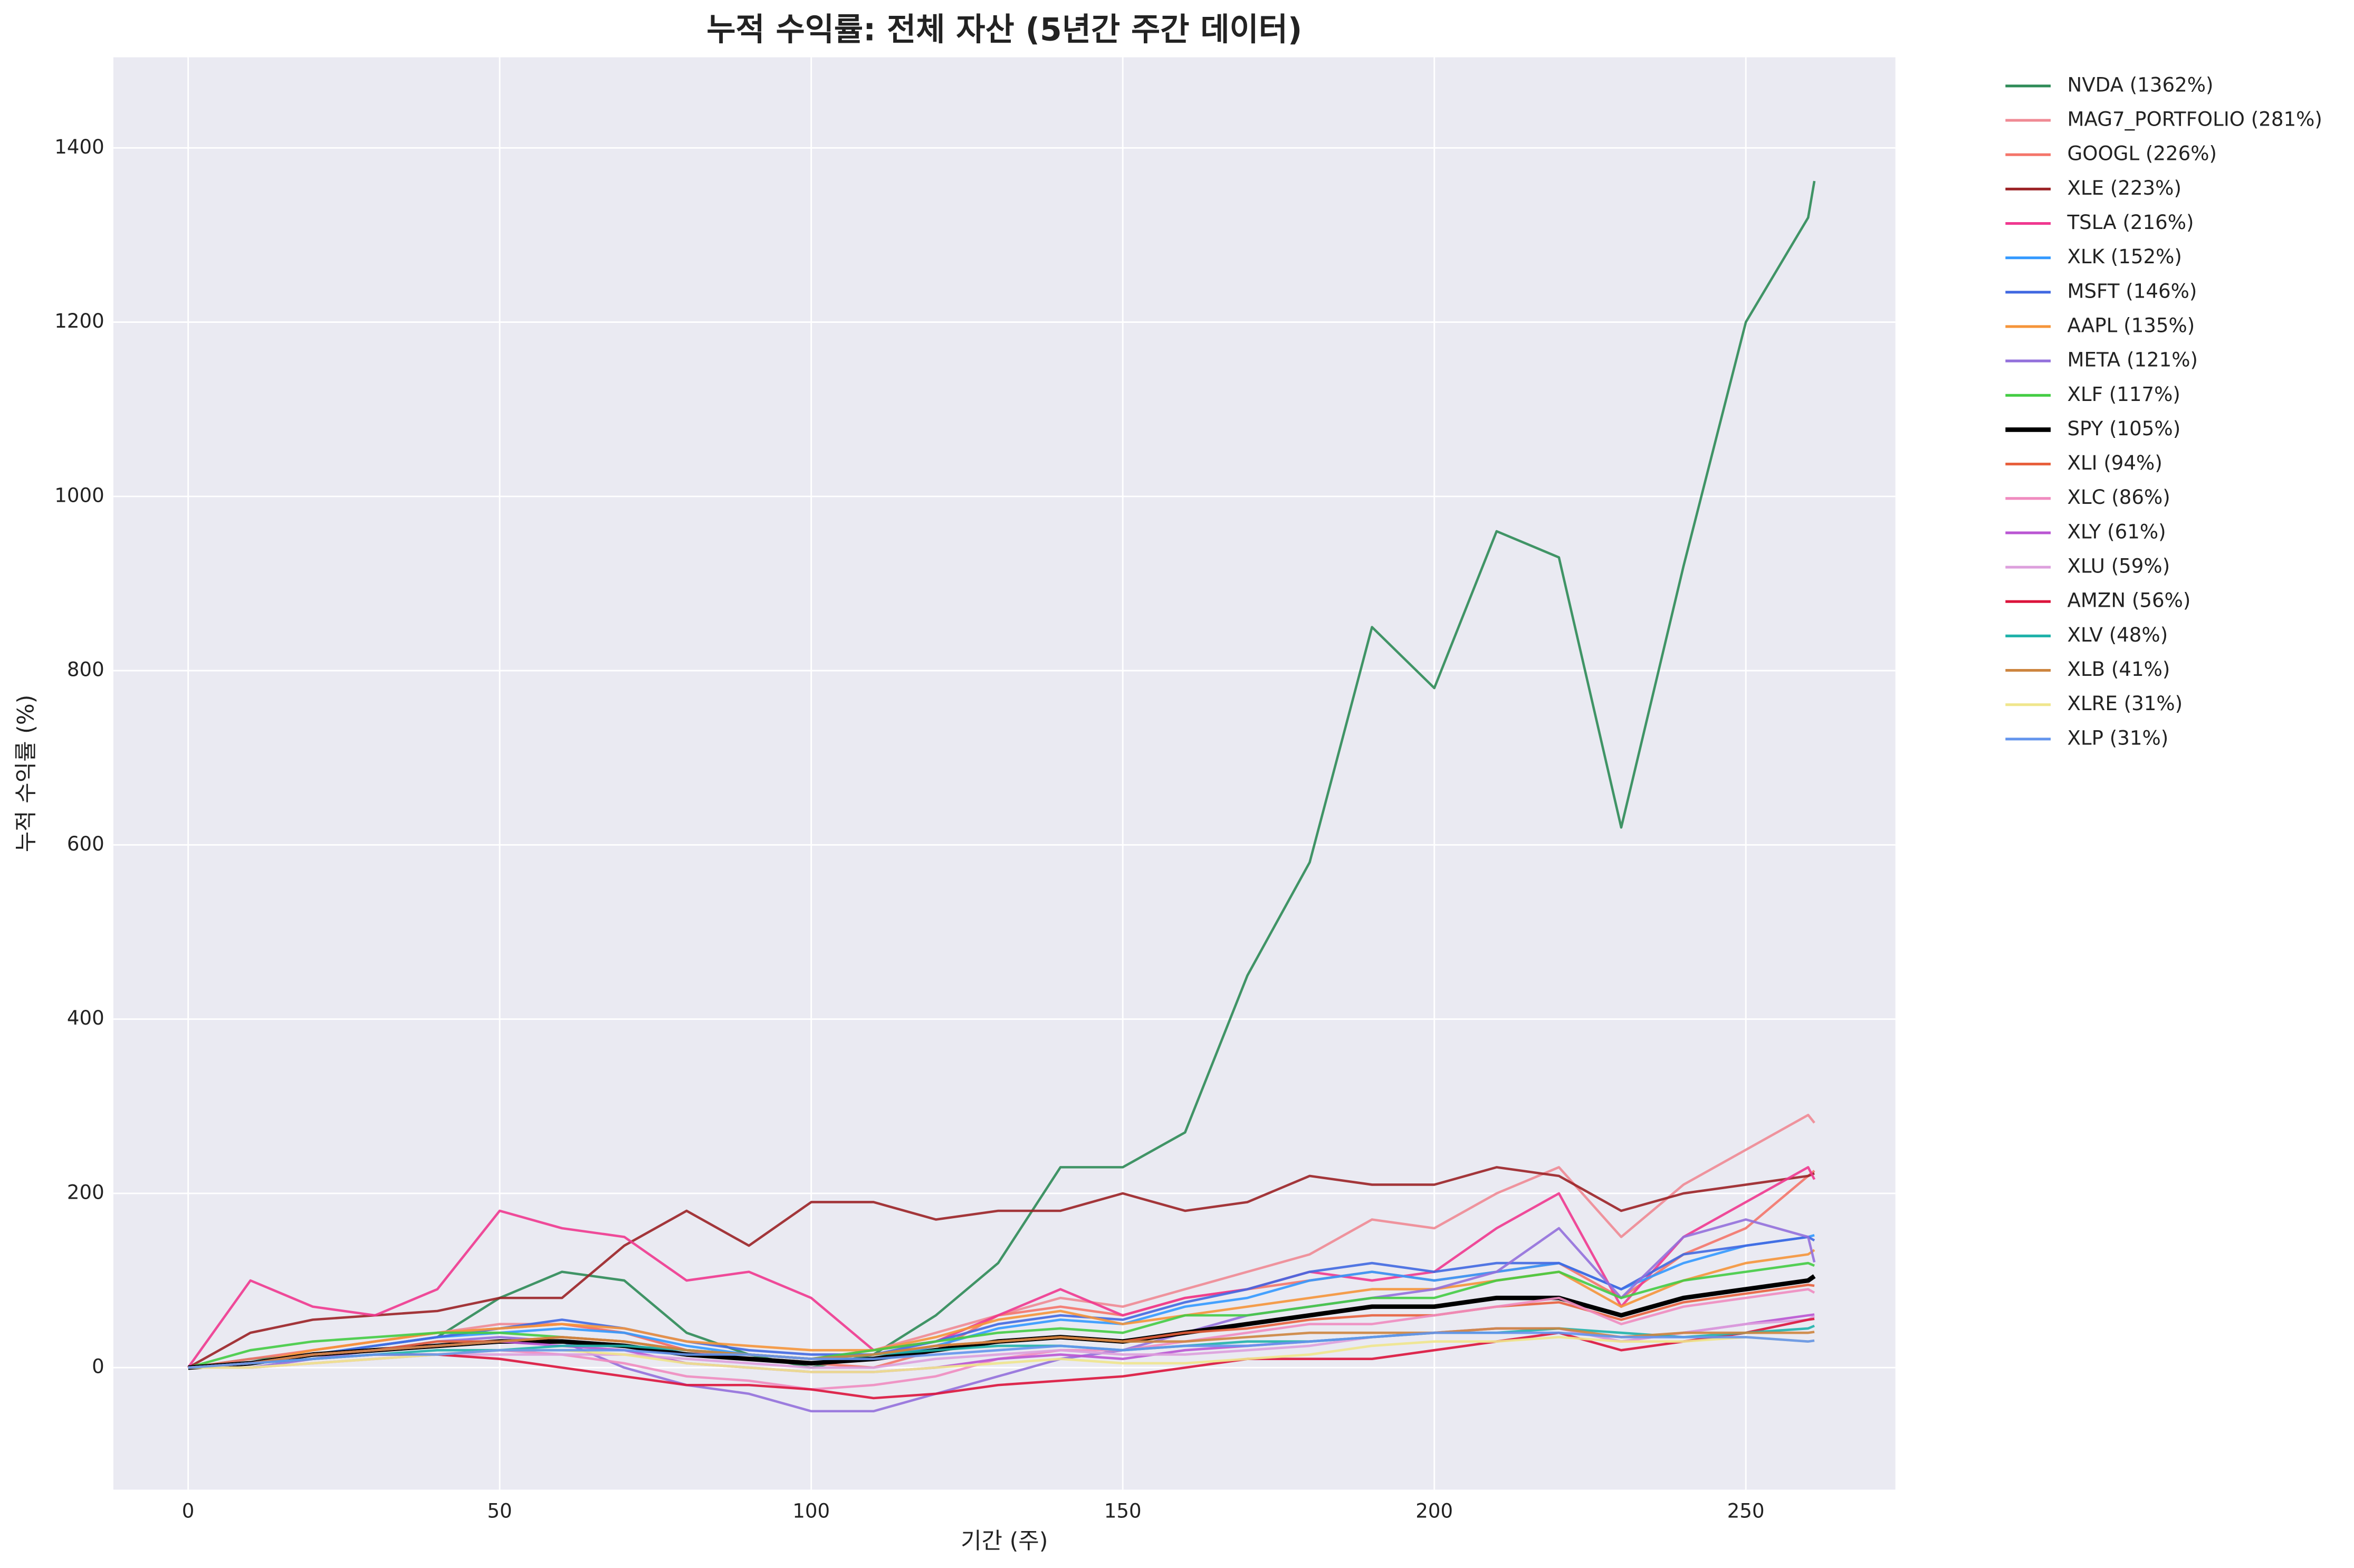 The height and width of the screenshot is (1568, 2354). What do you see at coordinates (86, 669) in the screenshot?
I see `y-tick-label: 800` at bounding box center [86, 669].